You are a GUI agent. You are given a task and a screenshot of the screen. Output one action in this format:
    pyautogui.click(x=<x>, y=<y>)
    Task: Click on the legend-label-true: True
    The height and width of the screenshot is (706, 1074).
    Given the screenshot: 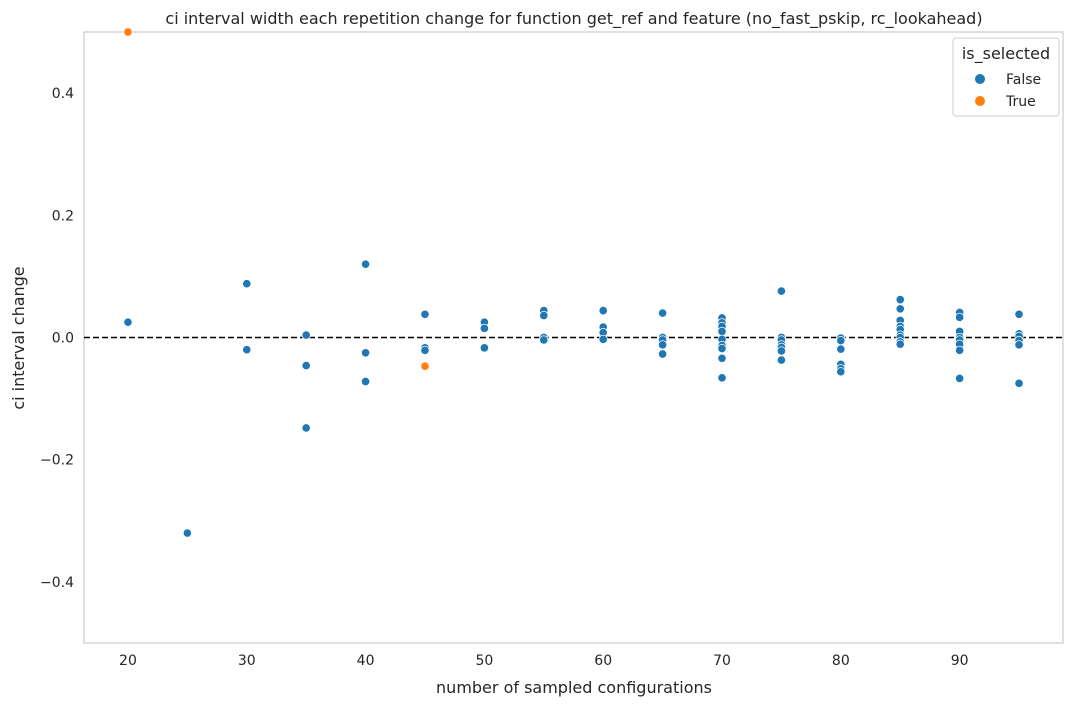 What is the action you would take?
    pyautogui.click(x=1020, y=102)
    